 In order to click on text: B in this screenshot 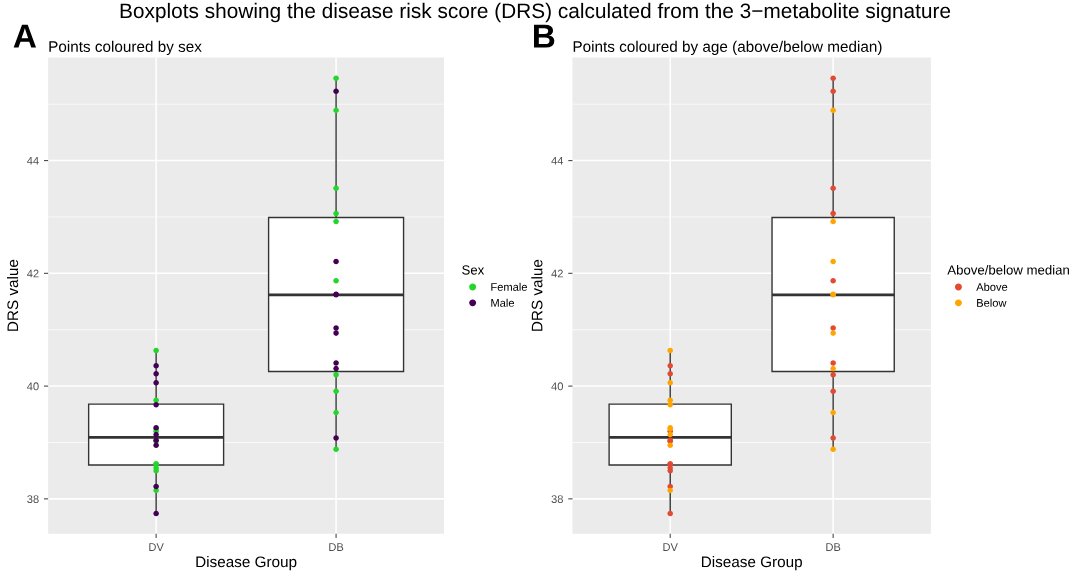, I will do `click(544, 36)`.